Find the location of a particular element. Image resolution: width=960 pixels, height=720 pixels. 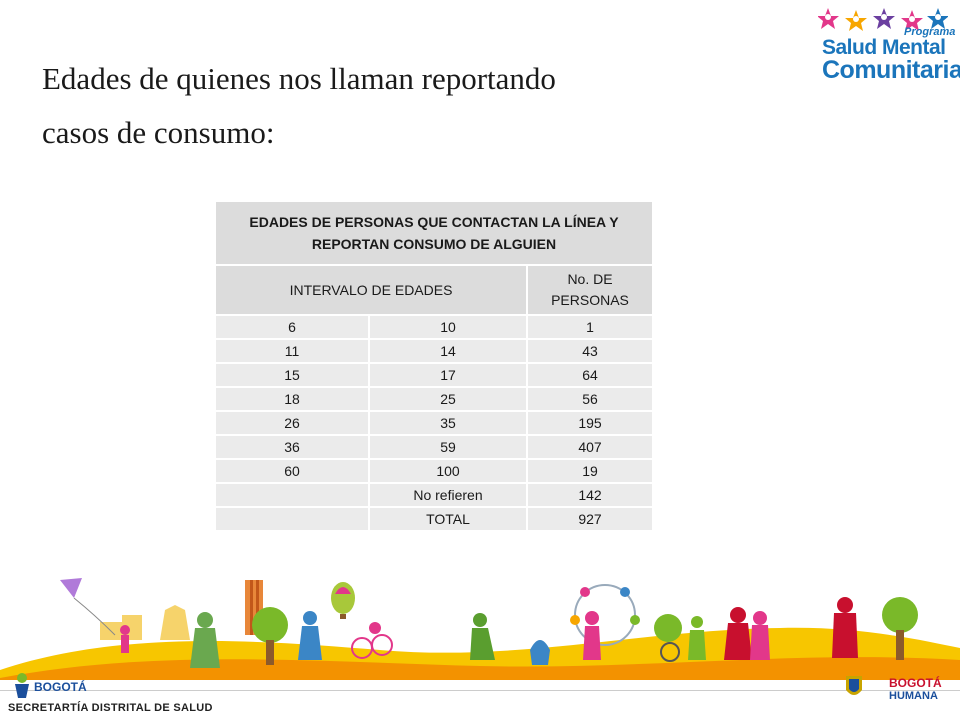

row-to: No refieren is located at coordinates (448, 495).